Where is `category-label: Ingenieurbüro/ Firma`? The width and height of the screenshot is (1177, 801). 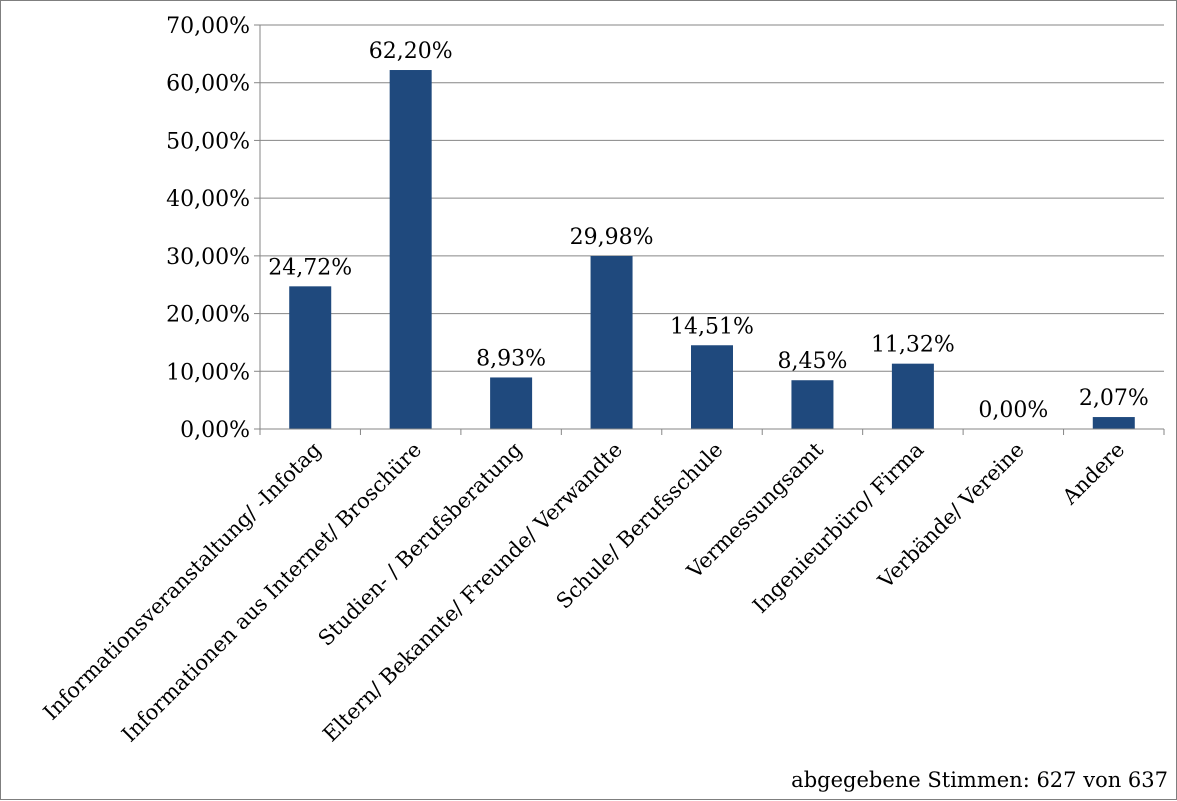 category-label: Ingenieurbüro/ Firma is located at coordinates (838, 528).